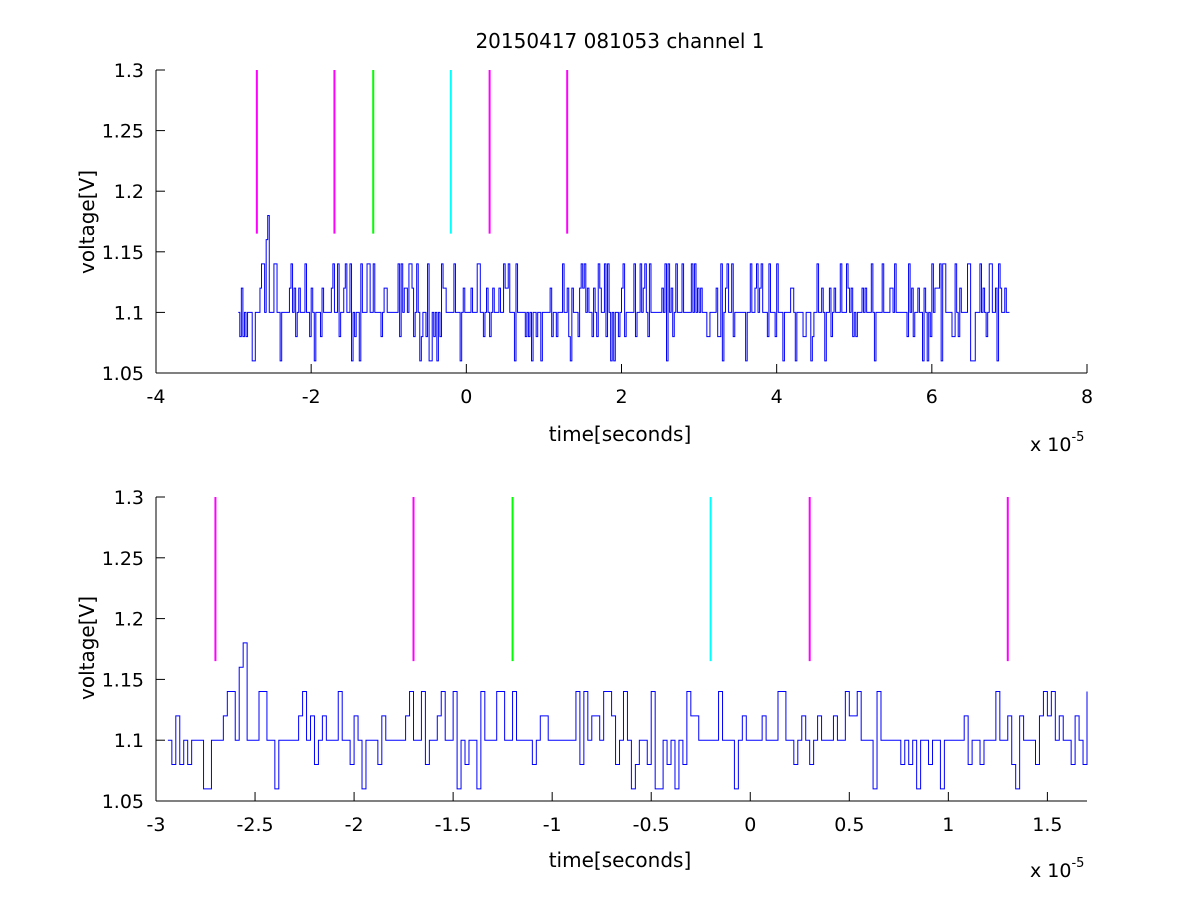 The height and width of the screenshot is (901, 1200). I want to click on bottom-y-tick-label: 1.1, so click(129, 741).